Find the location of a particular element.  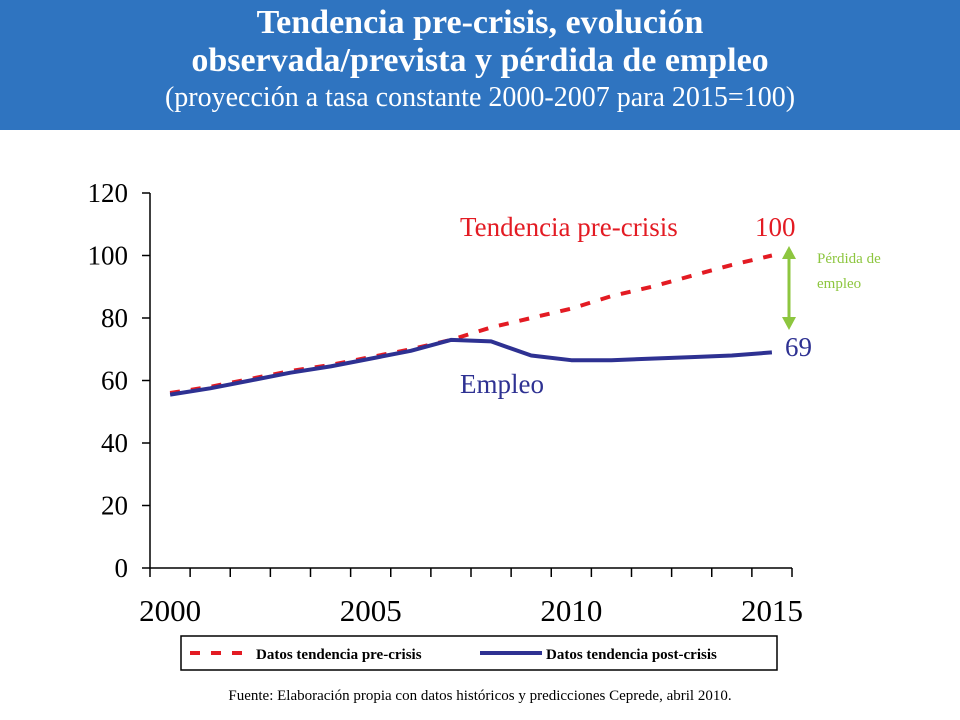

x-tick-label: 2005 is located at coordinates (371, 610).